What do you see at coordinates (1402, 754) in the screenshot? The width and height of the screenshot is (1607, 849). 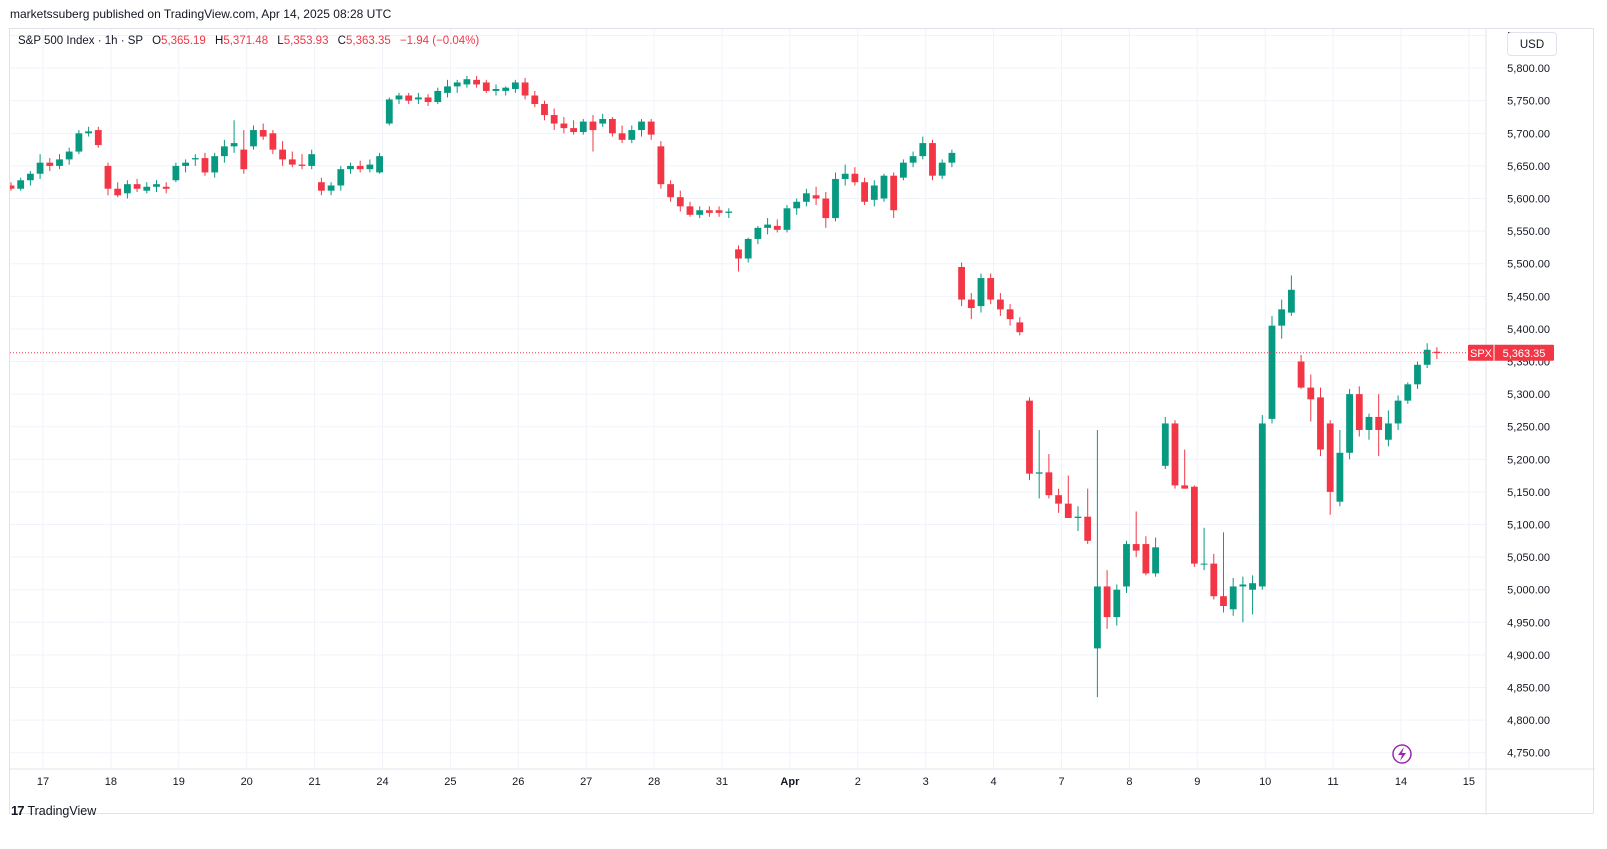 I see `lightning-icon` at bounding box center [1402, 754].